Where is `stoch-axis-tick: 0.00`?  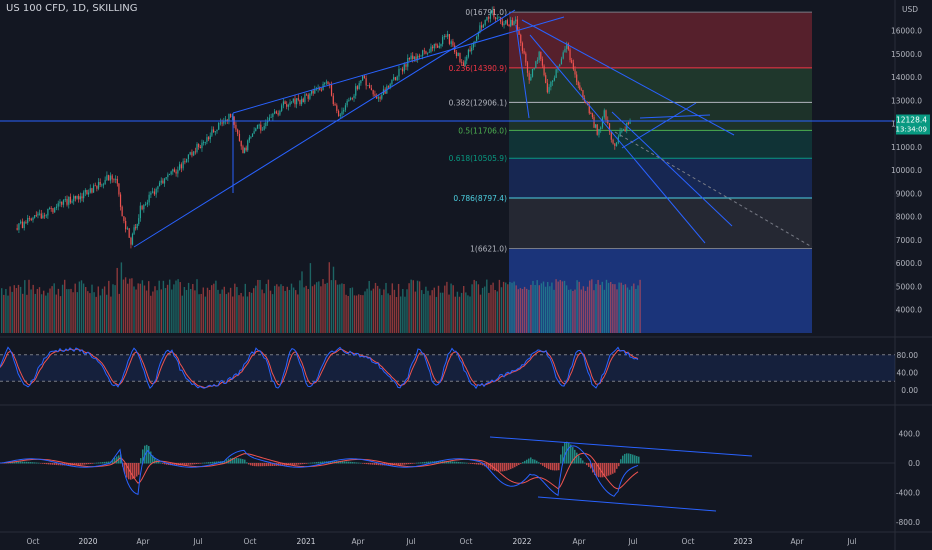 stoch-axis-tick: 0.00 is located at coordinates (909, 390).